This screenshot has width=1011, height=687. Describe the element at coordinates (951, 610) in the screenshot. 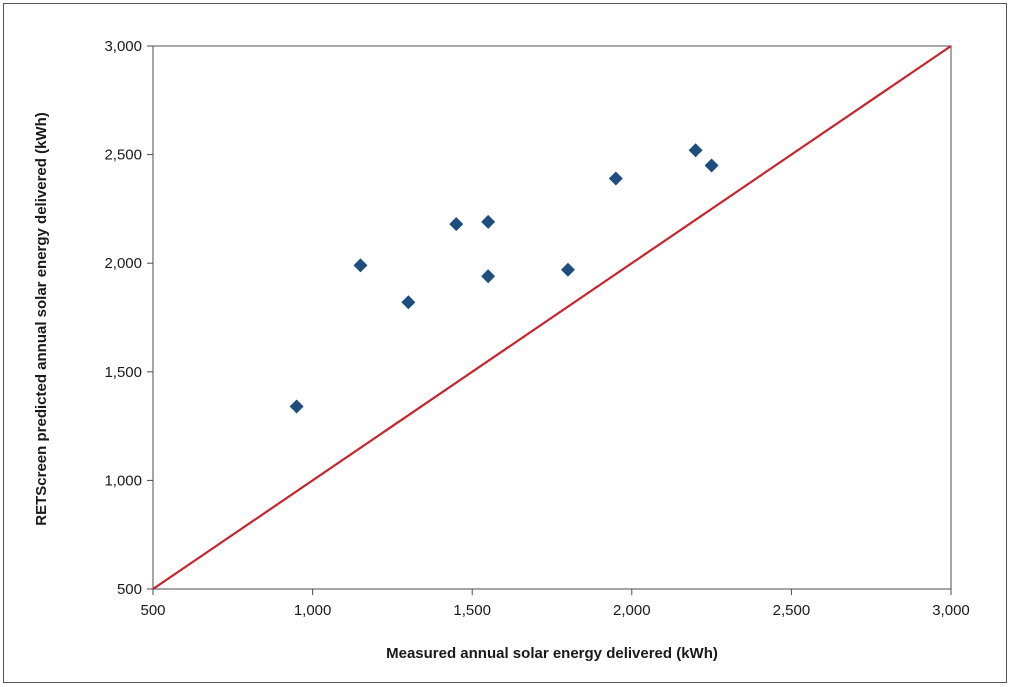

I see `x-tick-label: 3,000` at that location.